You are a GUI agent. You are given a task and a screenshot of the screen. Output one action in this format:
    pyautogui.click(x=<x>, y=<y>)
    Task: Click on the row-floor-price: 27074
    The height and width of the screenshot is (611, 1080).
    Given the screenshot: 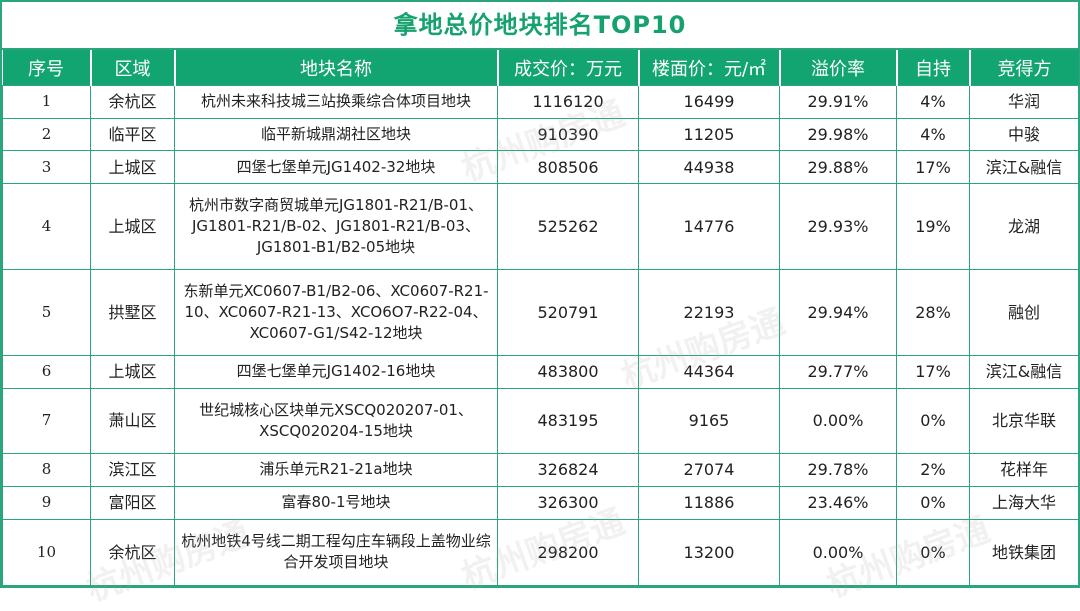 What is the action you would take?
    pyautogui.click(x=709, y=470)
    